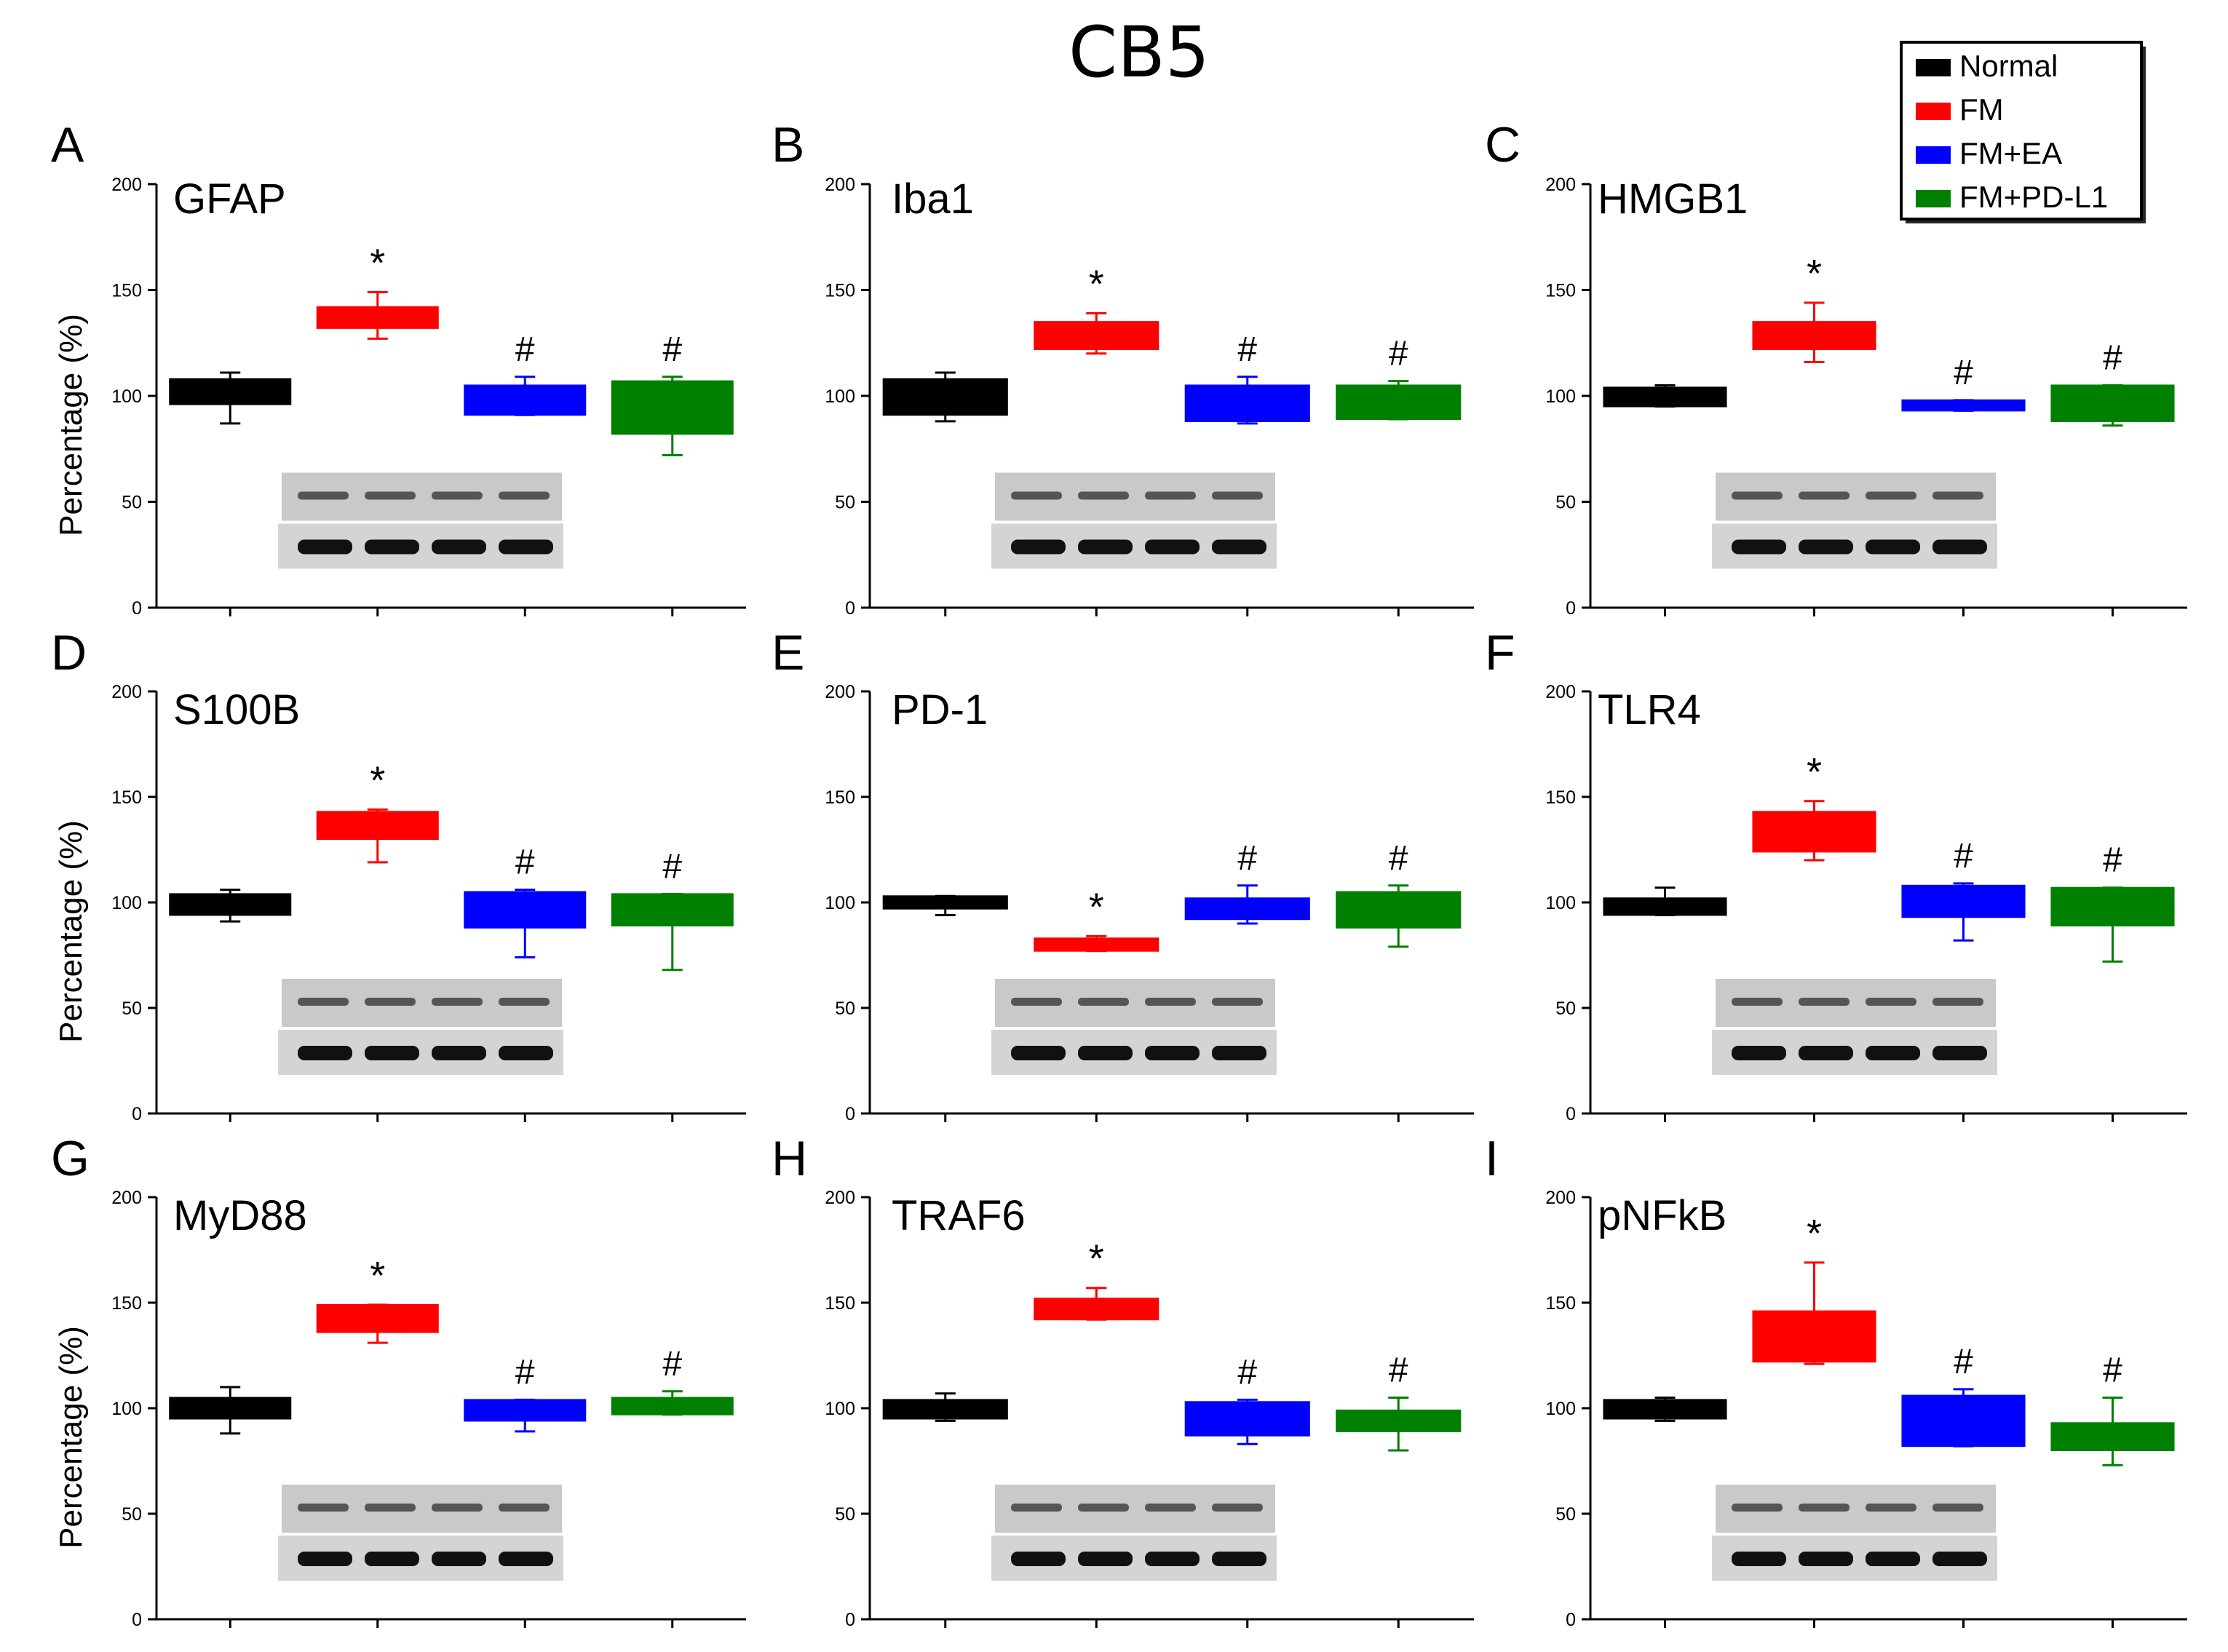  I want to click on panel-letter: F, so click(1500, 652).